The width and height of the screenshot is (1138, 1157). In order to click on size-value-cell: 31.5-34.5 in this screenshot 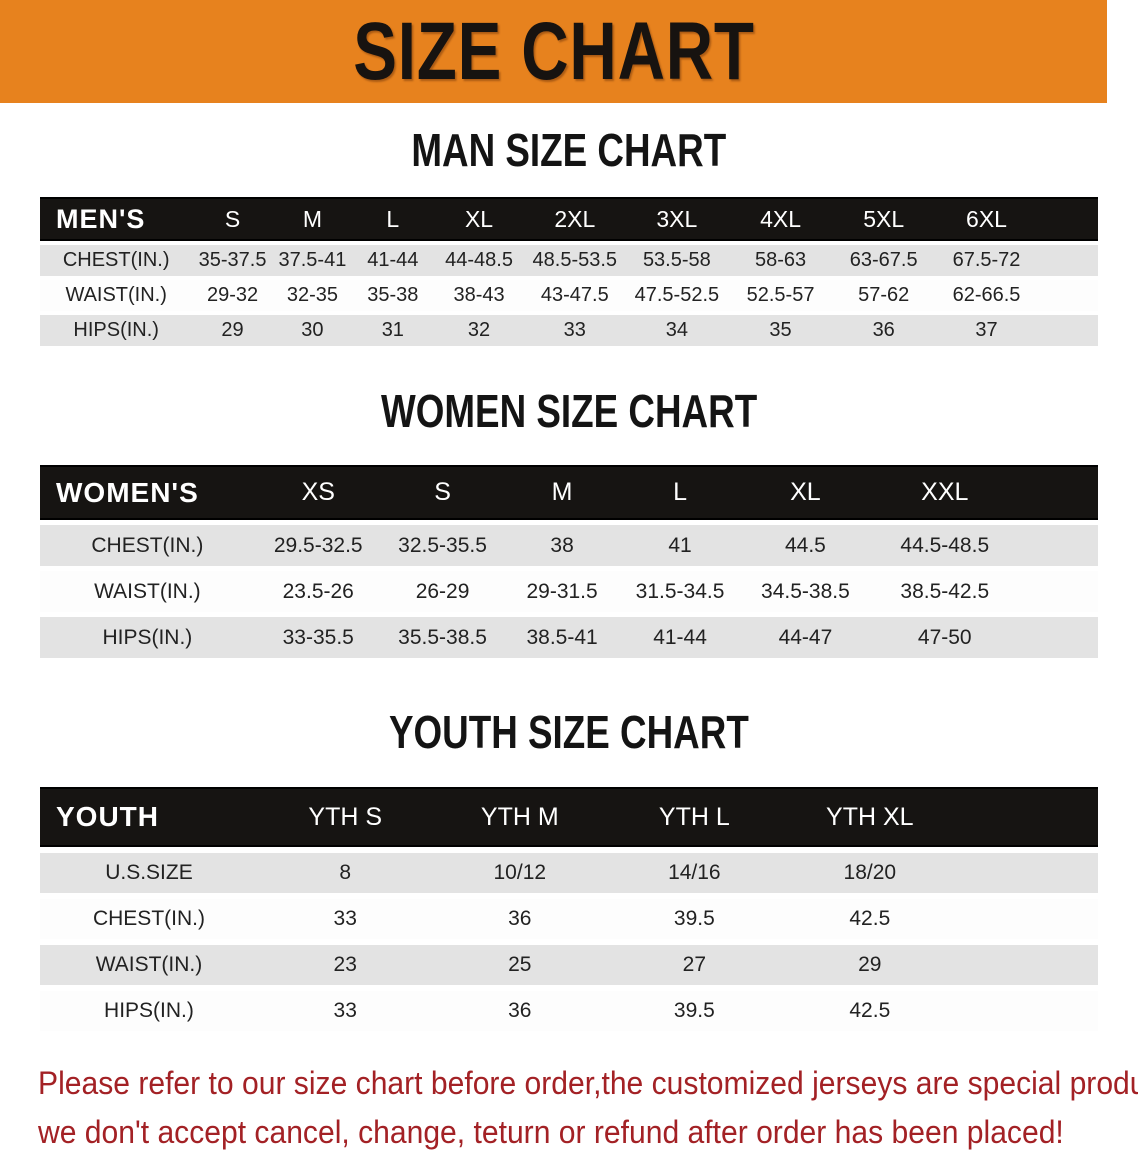, I will do `click(680, 591)`.